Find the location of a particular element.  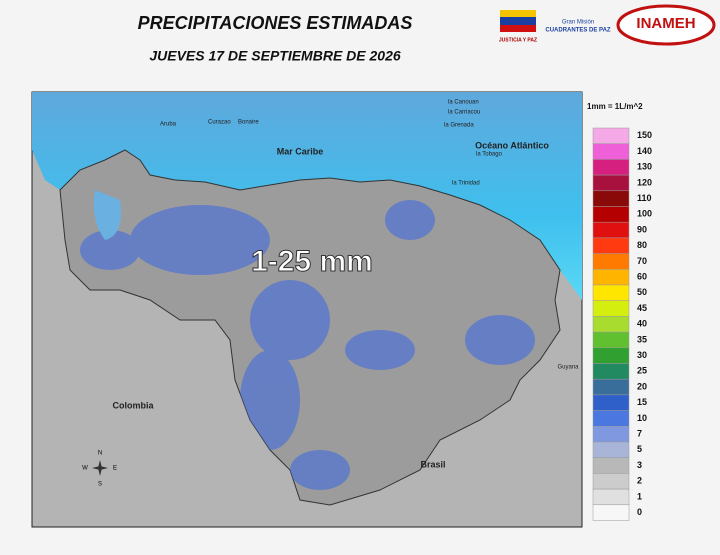

logo-text: INAMEH is located at coordinates (665, 23).